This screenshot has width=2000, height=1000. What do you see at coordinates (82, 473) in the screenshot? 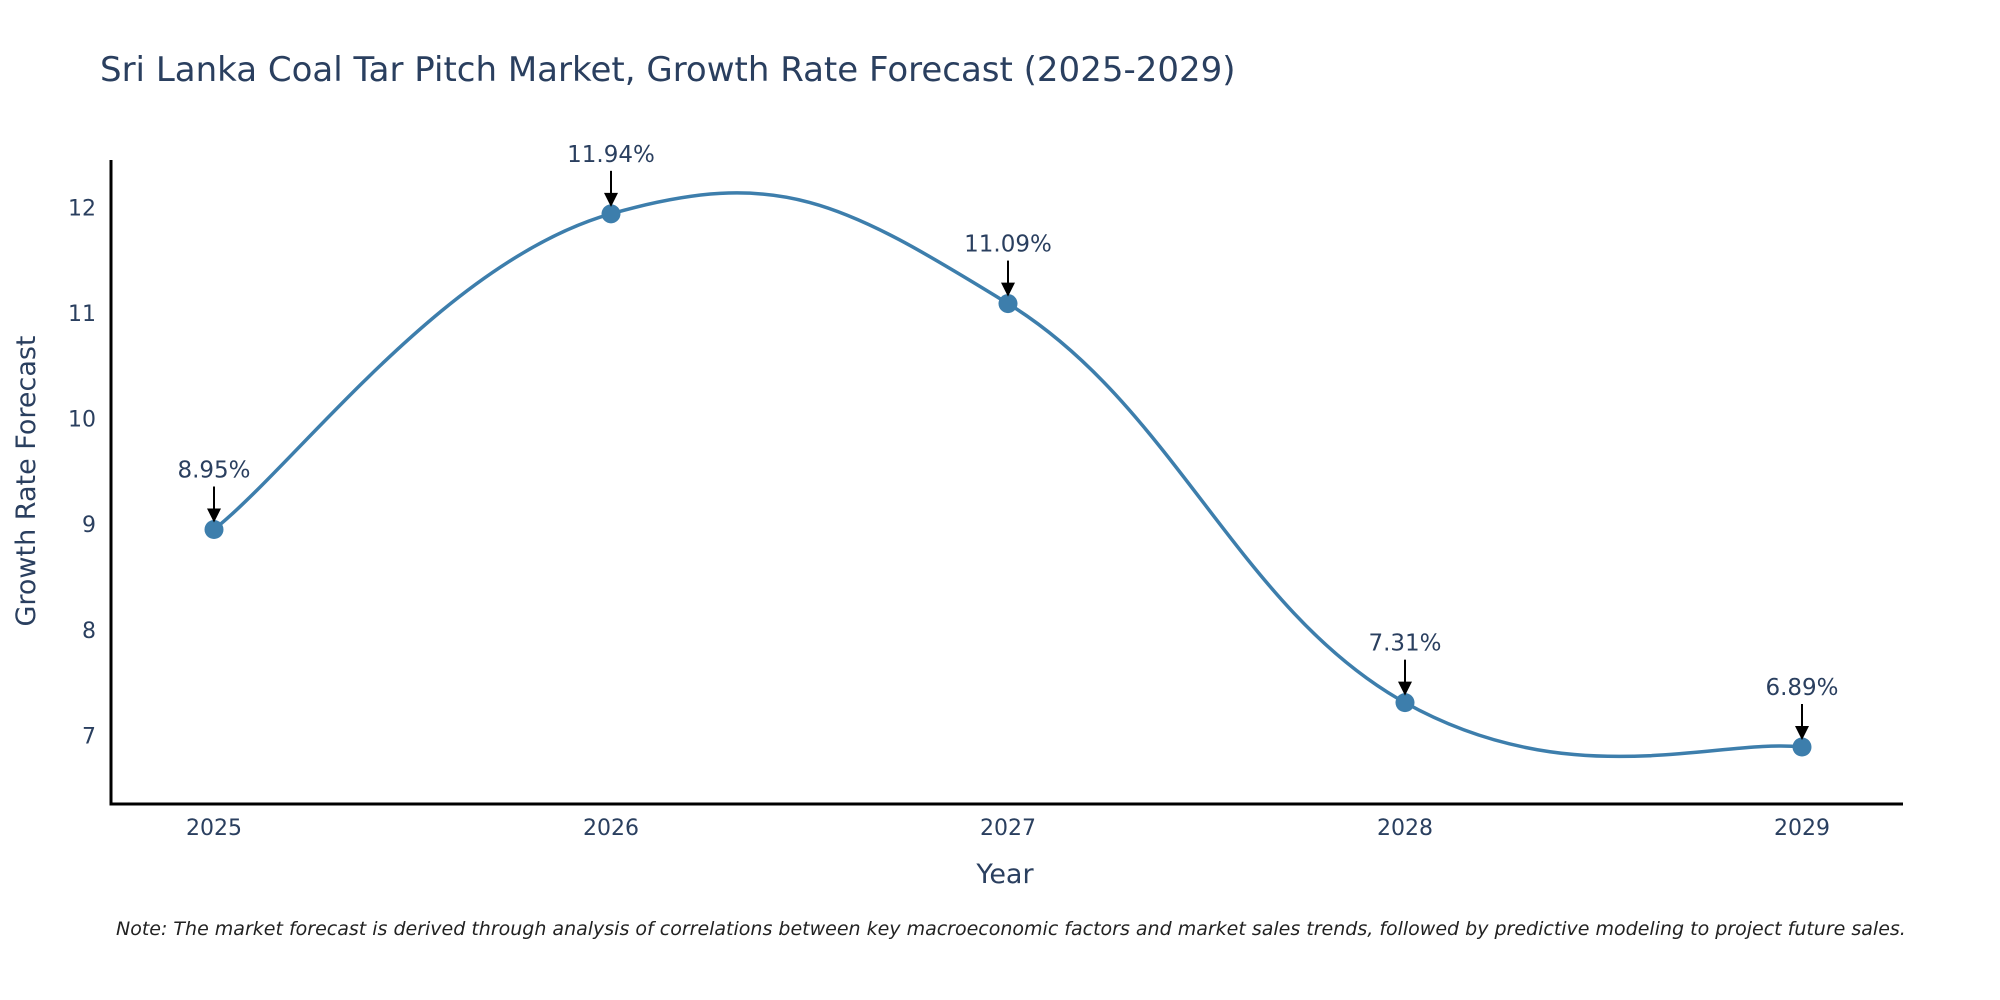
I see `y-tick-labels: 7 8 9 10 11 12` at bounding box center [82, 473].